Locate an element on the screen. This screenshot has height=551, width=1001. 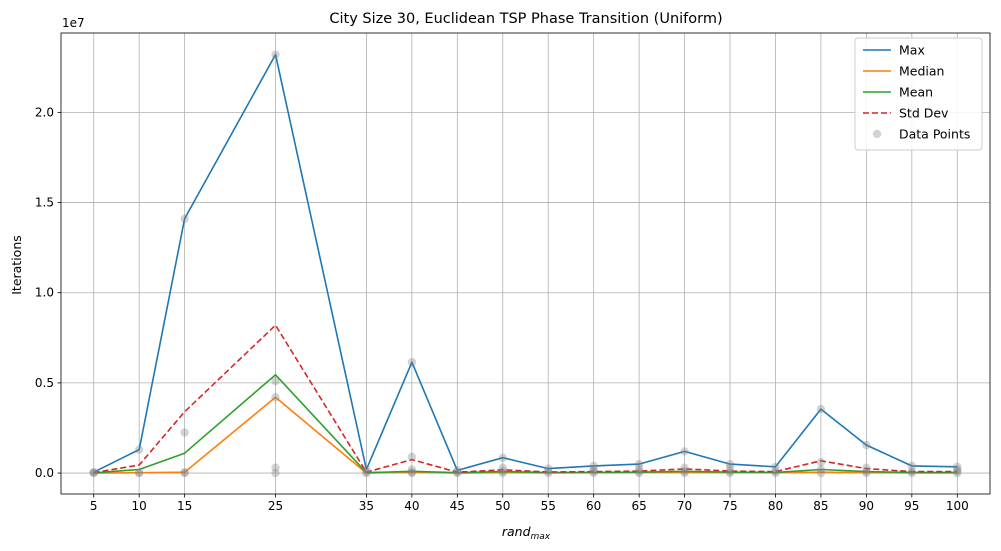
x-tick-label: 65 is located at coordinates (638, 506).